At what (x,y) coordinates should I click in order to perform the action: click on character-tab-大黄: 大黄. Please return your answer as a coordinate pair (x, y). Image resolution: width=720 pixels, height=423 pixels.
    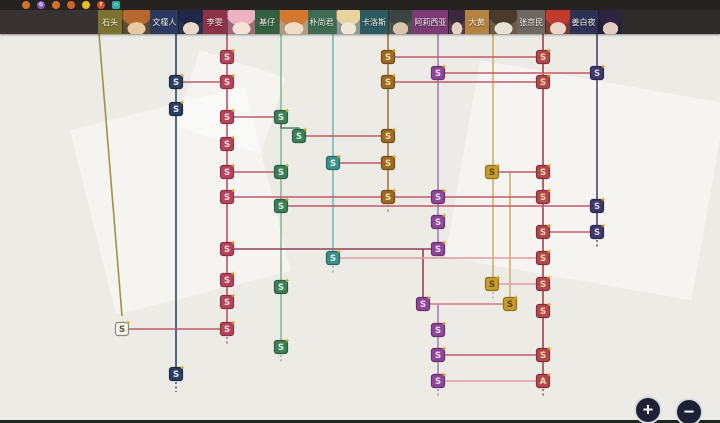
    Looking at the image, I should click on (491, 22).